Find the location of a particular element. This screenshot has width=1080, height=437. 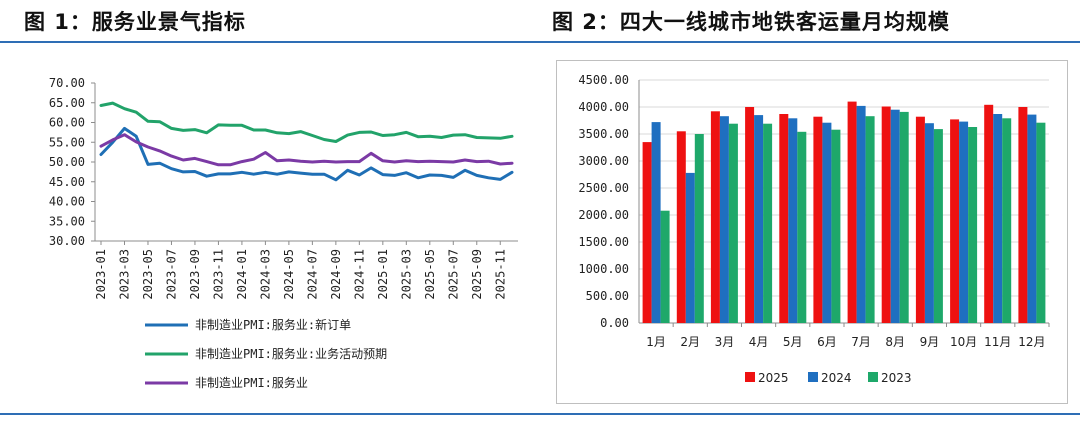

x-tick-label: 2025-03 is located at coordinates (406, 274).